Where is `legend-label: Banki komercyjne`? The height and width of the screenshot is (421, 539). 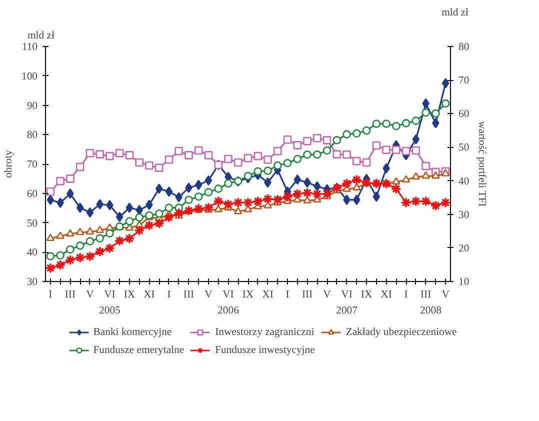 legend-label: Banki komercyjne is located at coordinates (132, 332).